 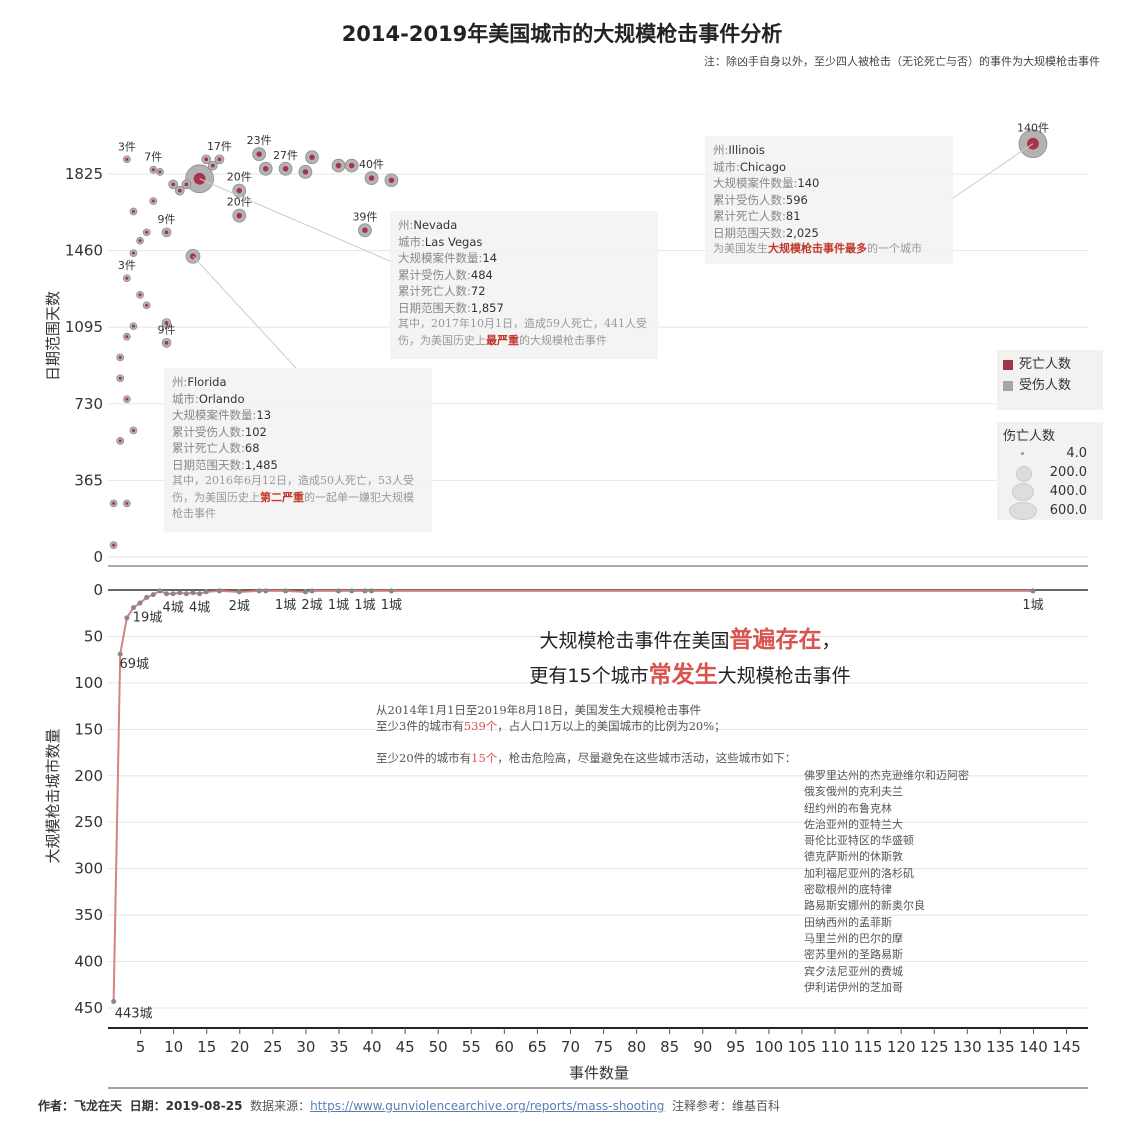 What do you see at coordinates (285, 155) in the screenshot?
I see `scatter-point-label: 27件` at bounding box center [285, 155].